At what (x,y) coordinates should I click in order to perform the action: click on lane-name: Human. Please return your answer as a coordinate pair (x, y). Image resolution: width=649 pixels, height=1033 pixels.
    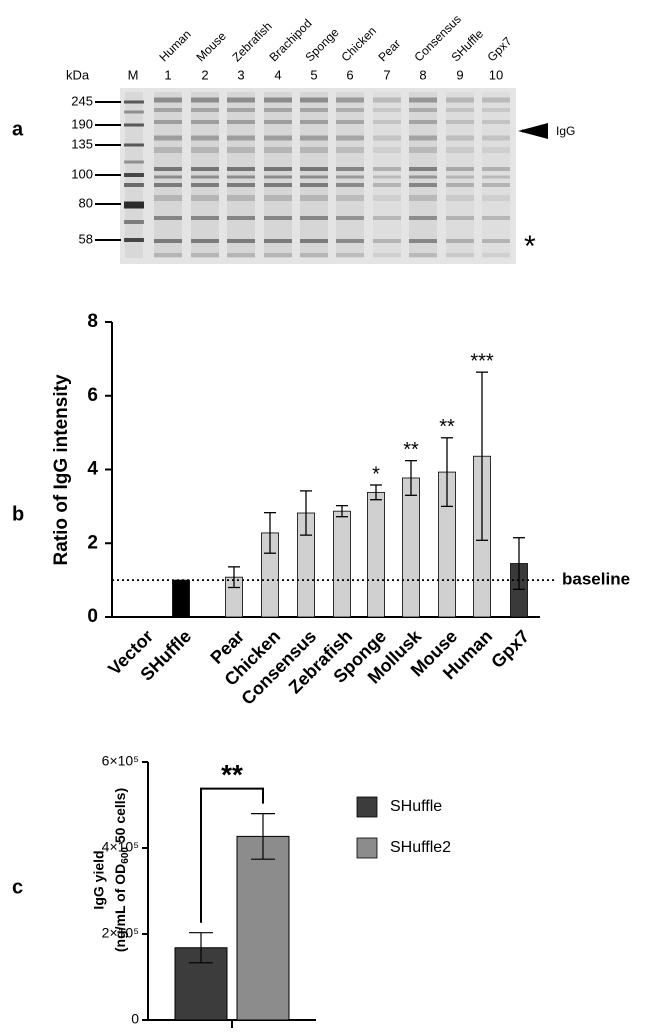
    Looking at the image, I should click on (174, 45).